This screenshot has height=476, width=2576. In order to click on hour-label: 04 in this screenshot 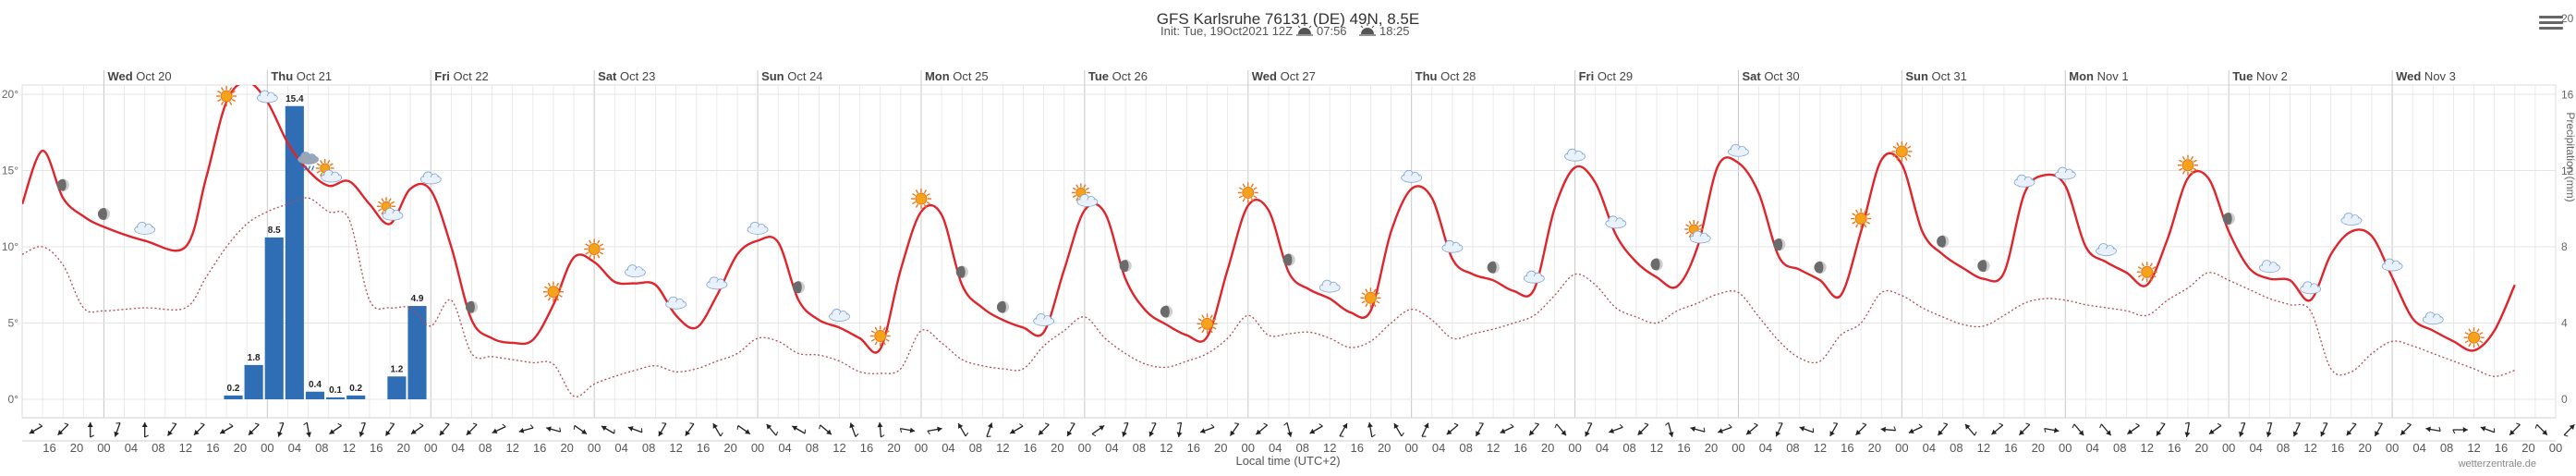, I will do `click(620, 448)`.